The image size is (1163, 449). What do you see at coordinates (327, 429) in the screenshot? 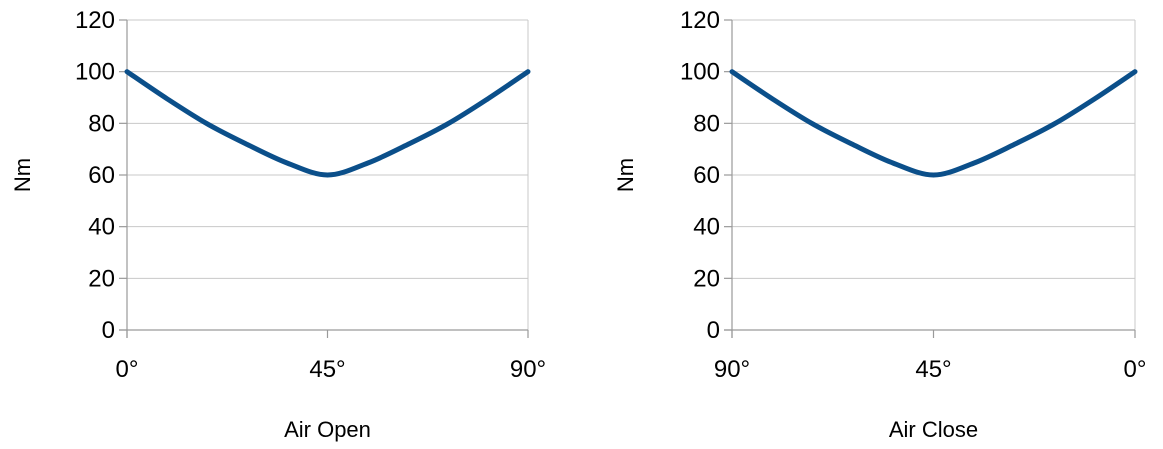
I see `x-axis-title: Air Open` at bounding box center [327, 429].